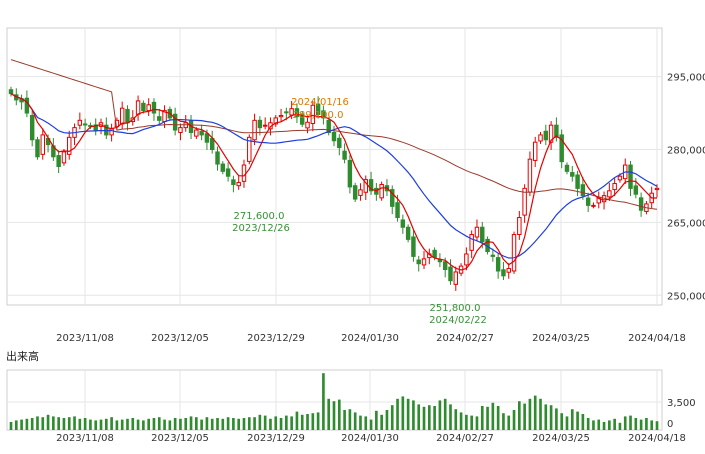 This screenshot has width=705, height=454. Describe the element at coordinates (370, 438) in the screenshot. I see `volume-x-tick-label: 2024/01/30` at that location.